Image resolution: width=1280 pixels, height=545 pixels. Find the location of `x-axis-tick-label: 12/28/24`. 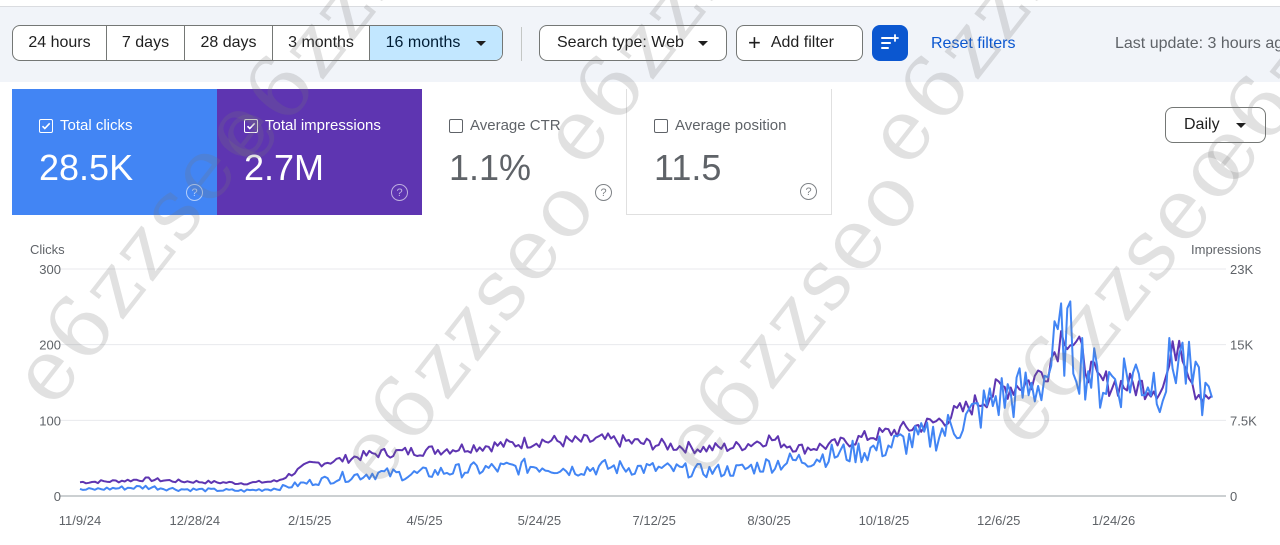

x-axis-tick-label: 12/28/24 is located at coordinates (195, 520).